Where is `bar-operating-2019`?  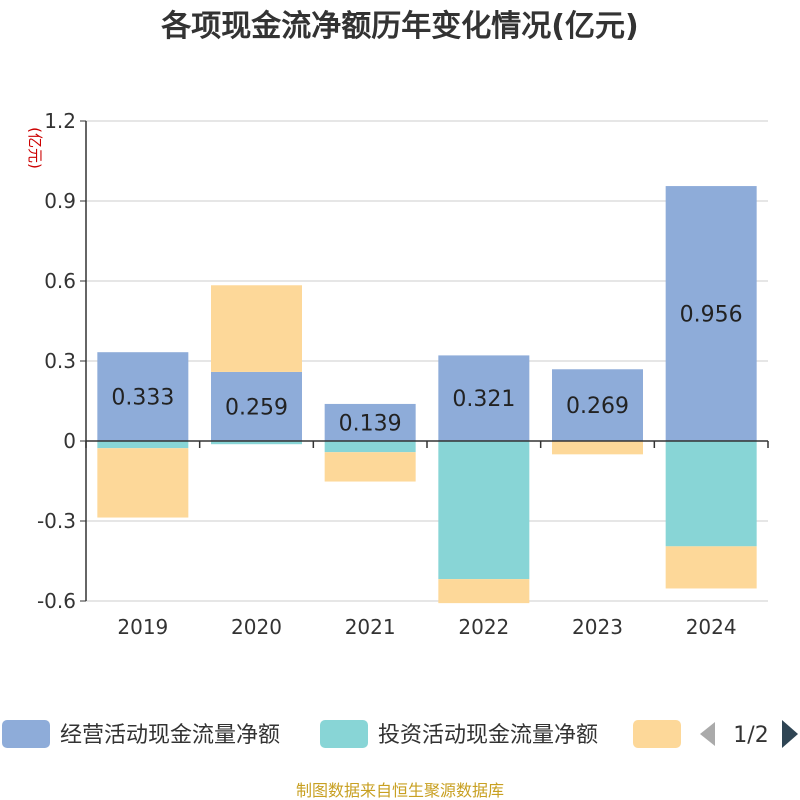 bar-operating-2019 is located at coordinates (143, 396).